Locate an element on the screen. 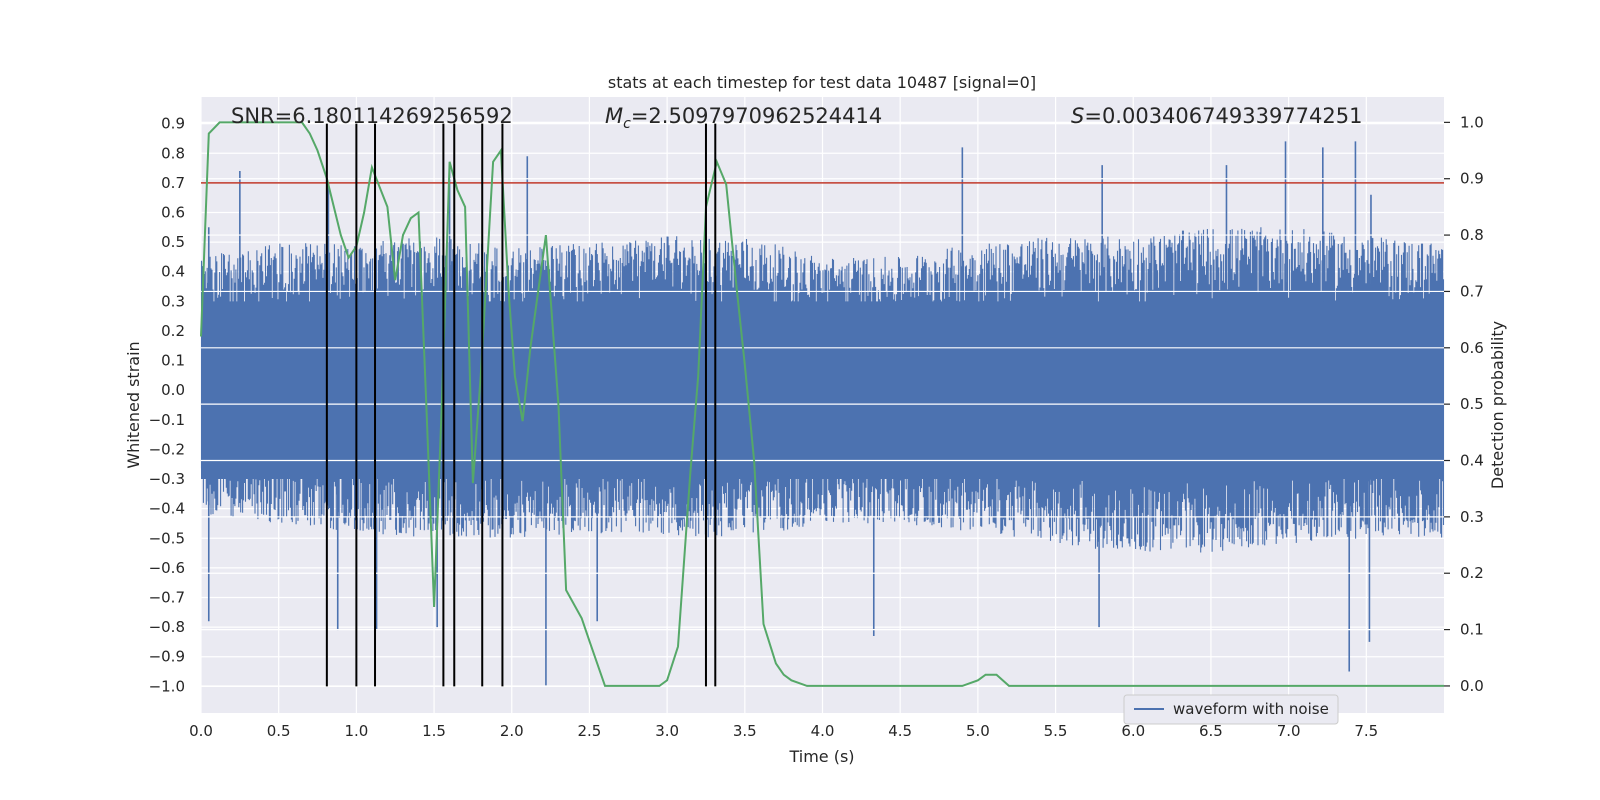 The image size is (1600, 800). x-tick-label: 5.5 is located at coordinates (1056, 731).